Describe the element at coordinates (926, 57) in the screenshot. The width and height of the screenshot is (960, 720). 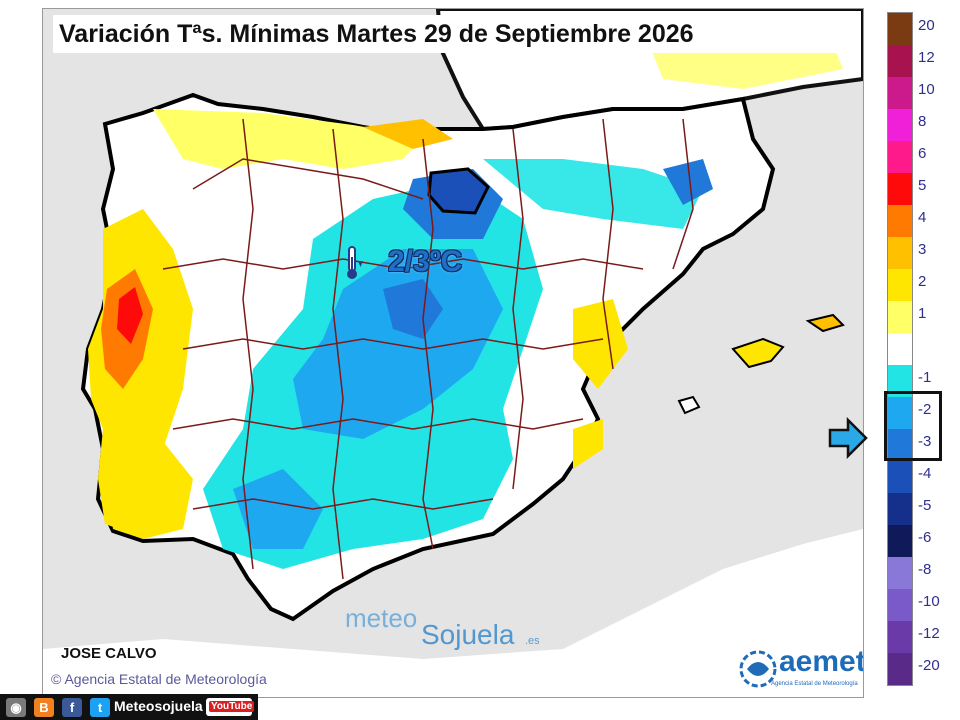
I see `legend-label: 12` at that location.